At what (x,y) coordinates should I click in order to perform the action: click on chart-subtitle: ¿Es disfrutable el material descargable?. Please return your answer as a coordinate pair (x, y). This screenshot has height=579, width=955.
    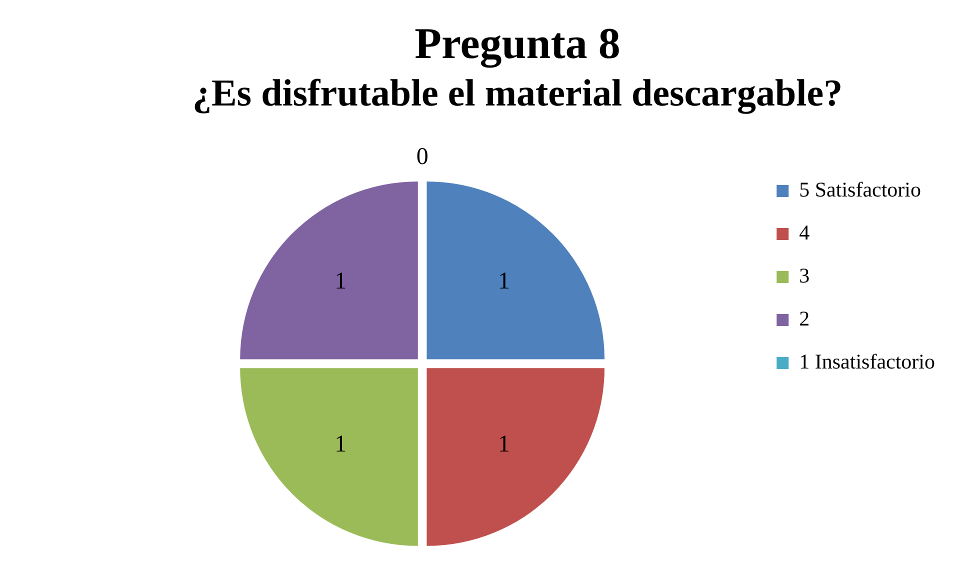
    Looking at the image, I should click on (517, 93).